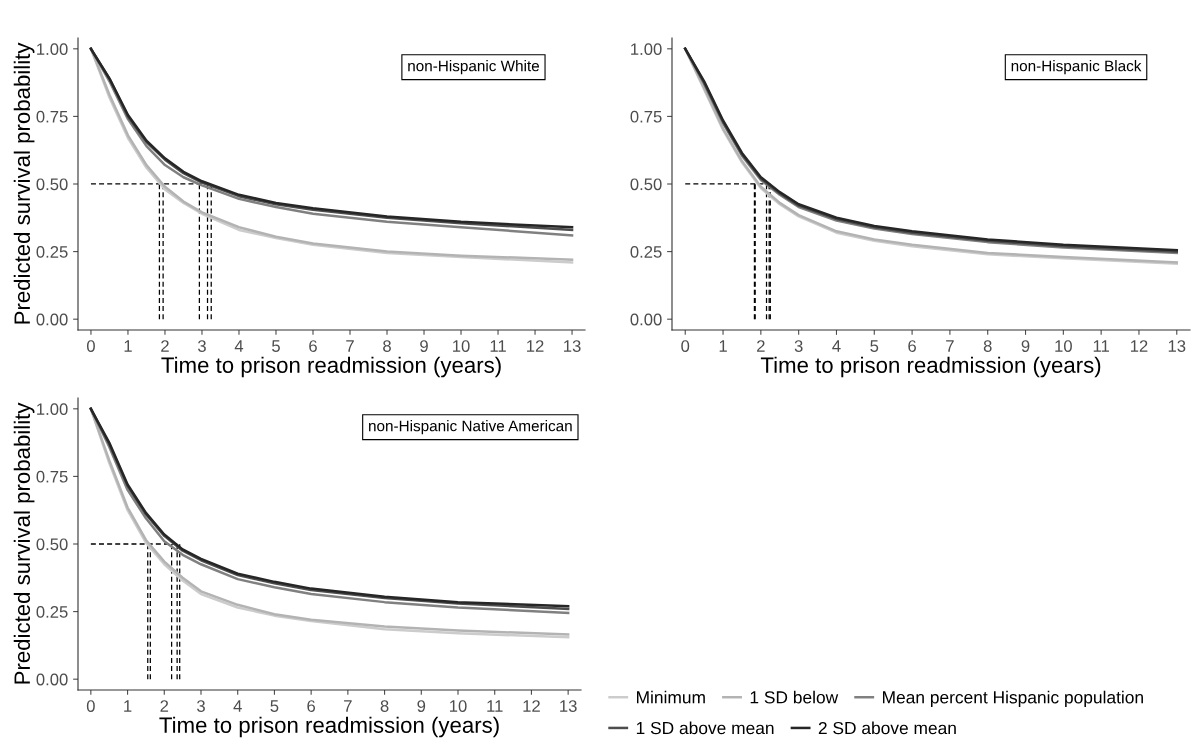  I want to click on legend-label: 1 SD below, so click(794, 697).